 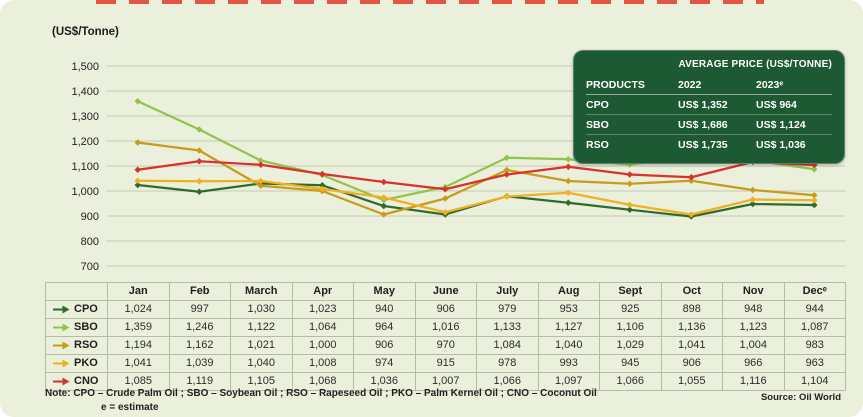 I want to click on month-header-jan: Jan, so click(x=139, y=292).